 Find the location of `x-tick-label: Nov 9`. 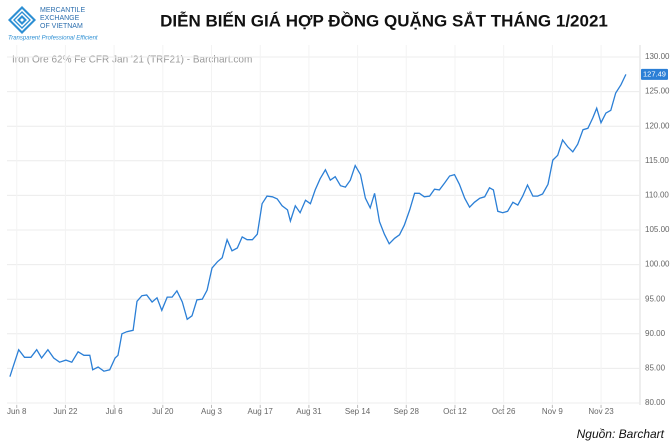

x-tick-label: Nov 9 is located at coordinates (552, 411).